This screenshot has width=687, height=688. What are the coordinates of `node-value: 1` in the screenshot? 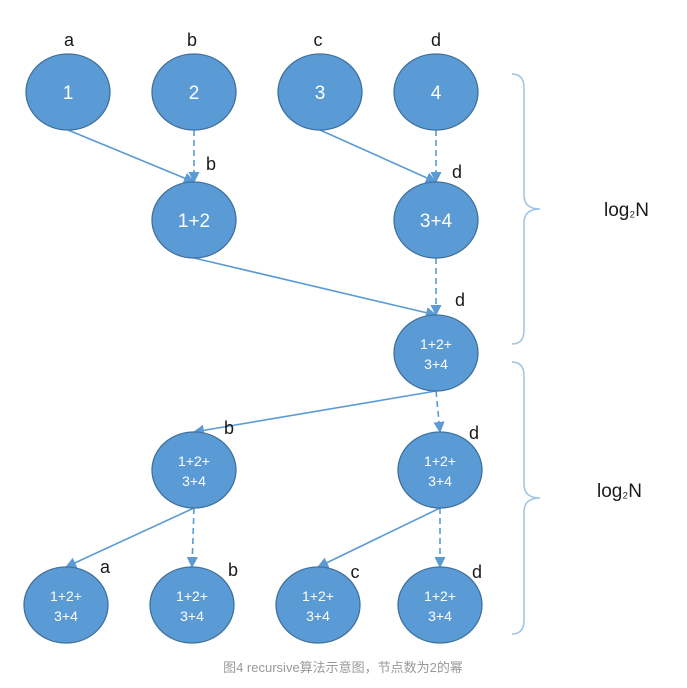 It's located at (68, 93).